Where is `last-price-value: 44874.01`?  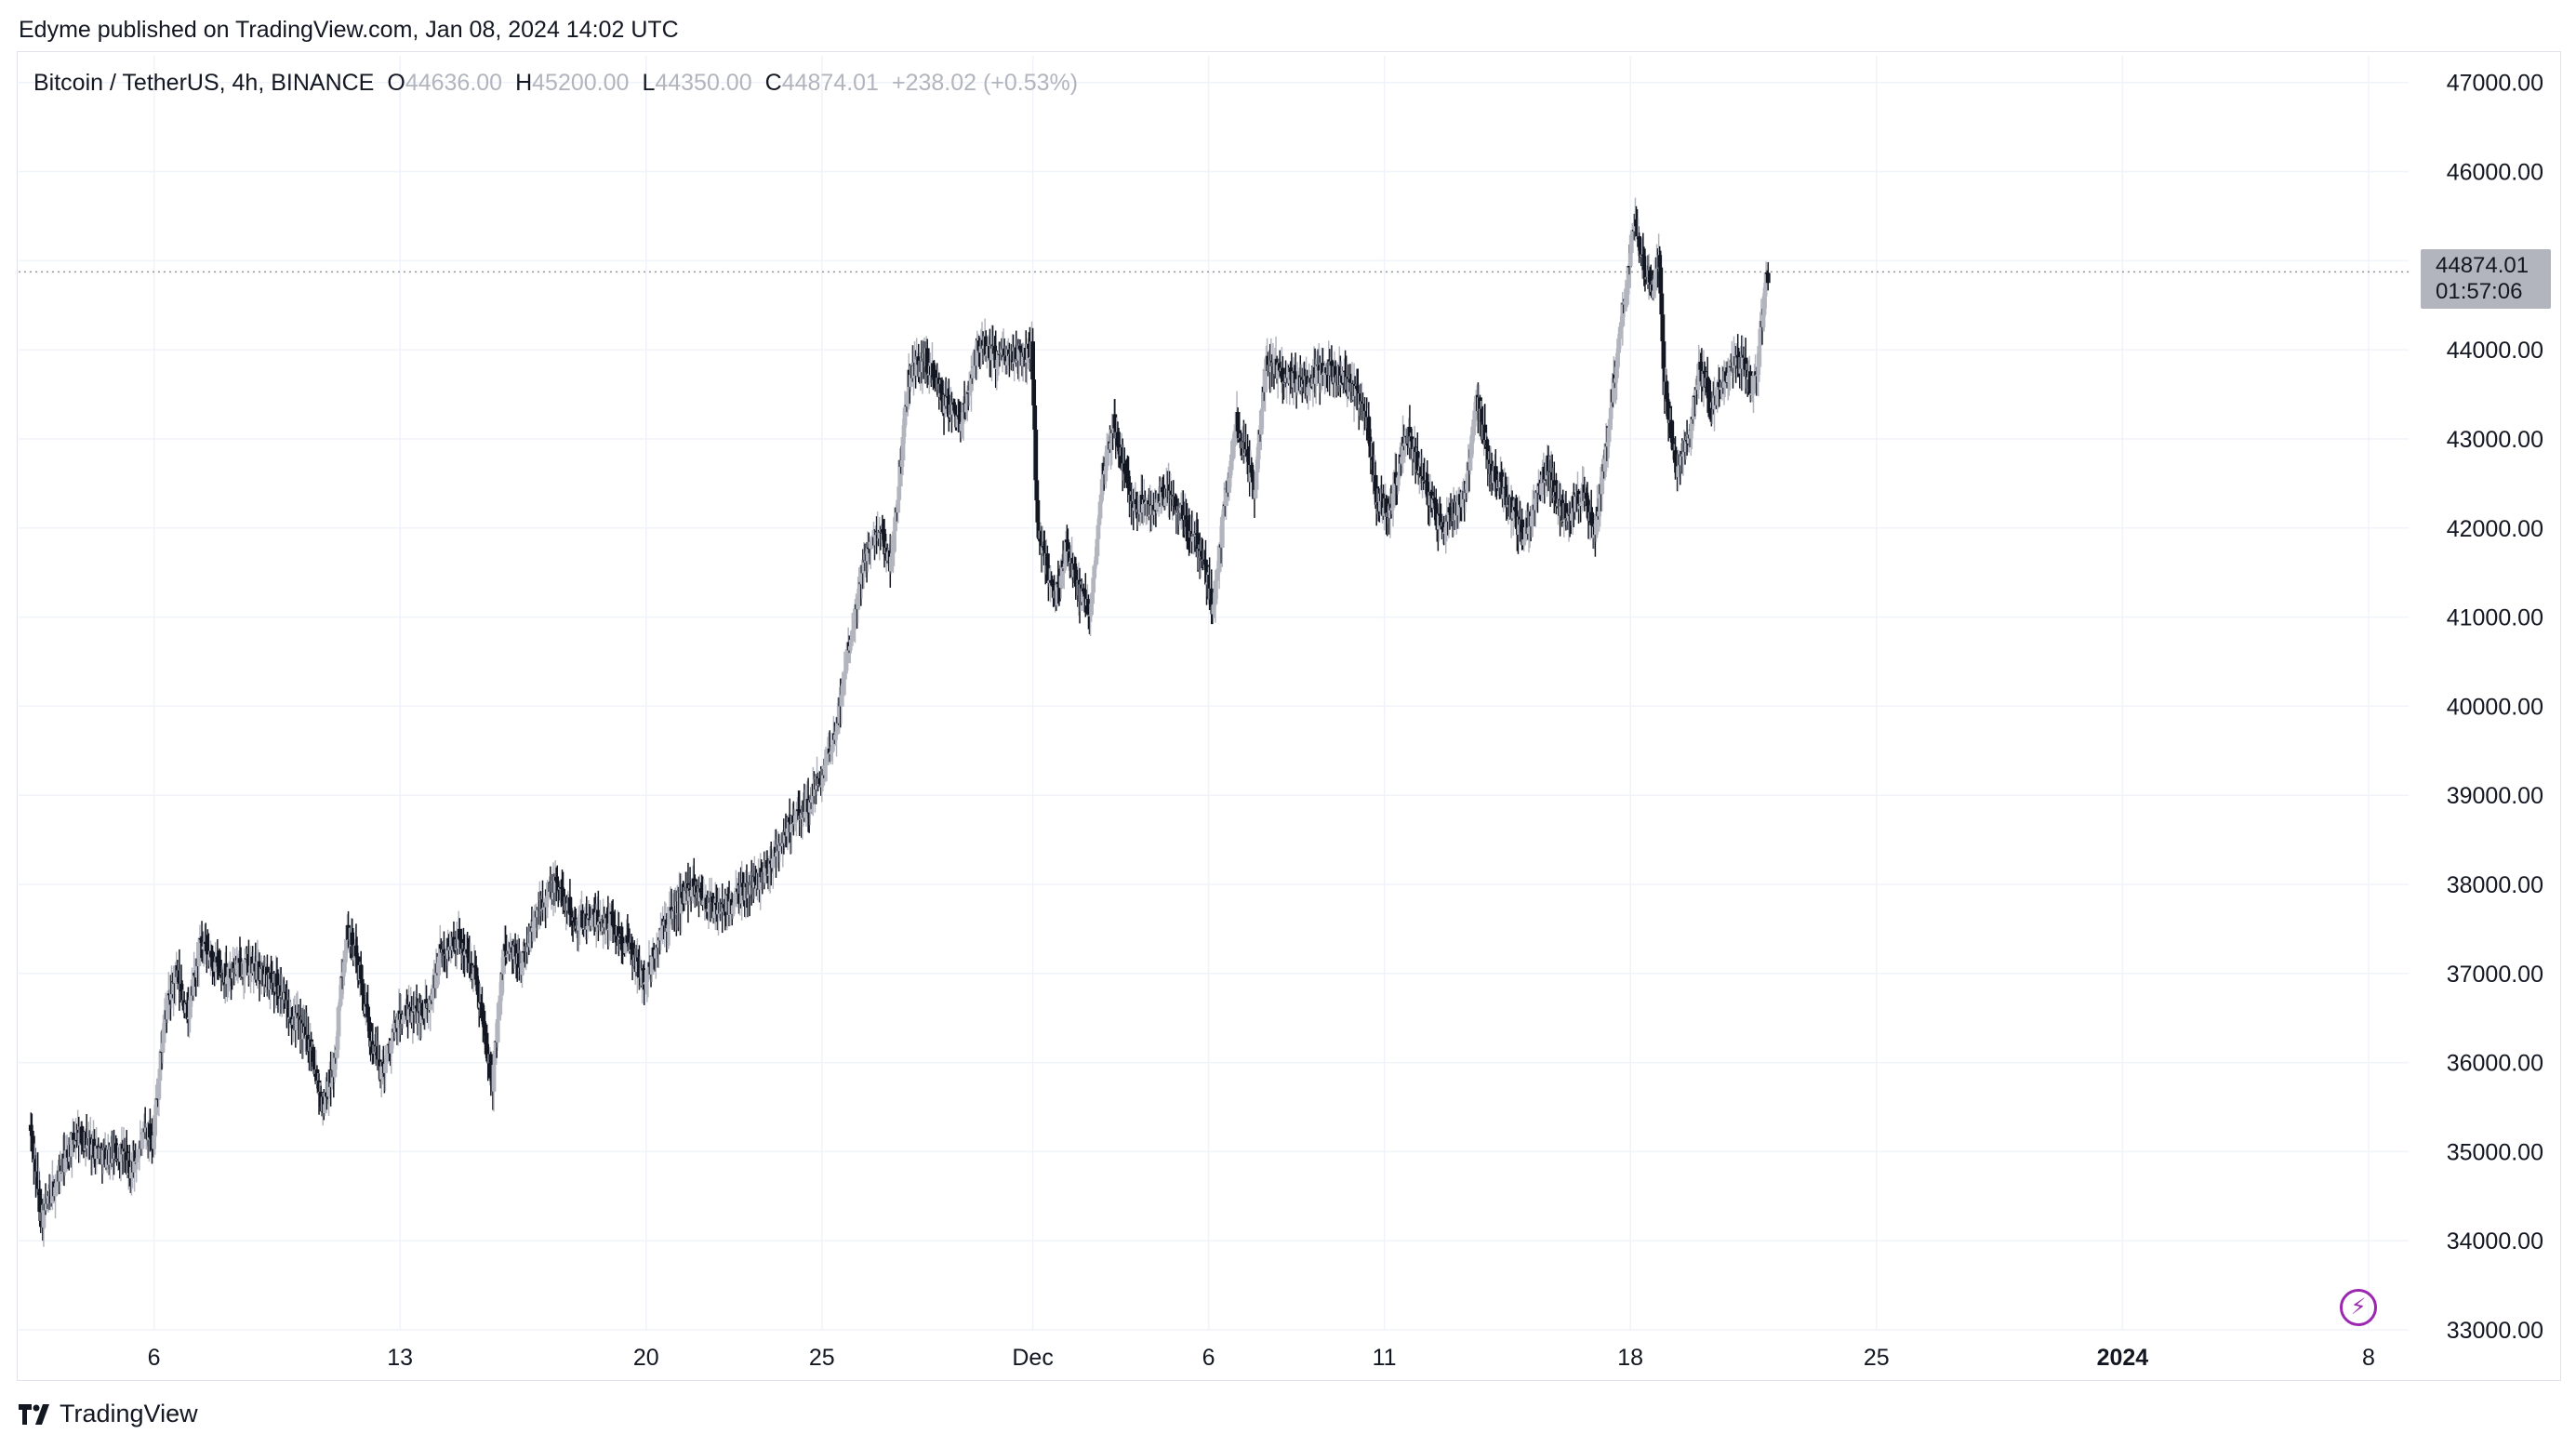 last-price-value: 44874.01 is located at coordinates (2483, 266).